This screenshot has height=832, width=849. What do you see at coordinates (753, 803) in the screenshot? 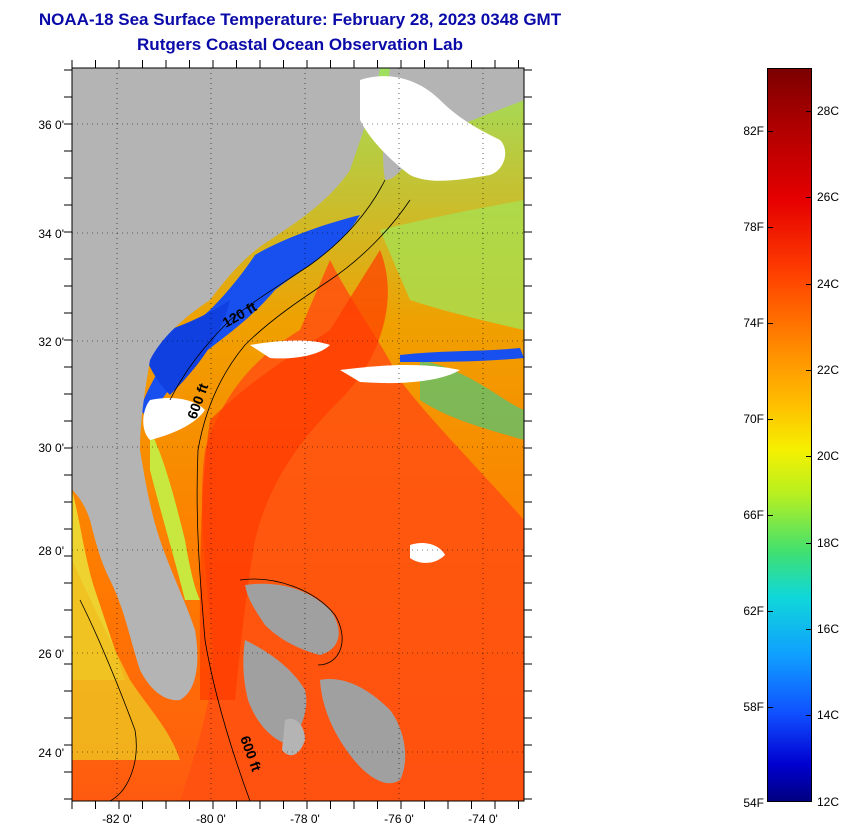
I see `colorbar-label-f: 54F` at bounding box center [753, 803].